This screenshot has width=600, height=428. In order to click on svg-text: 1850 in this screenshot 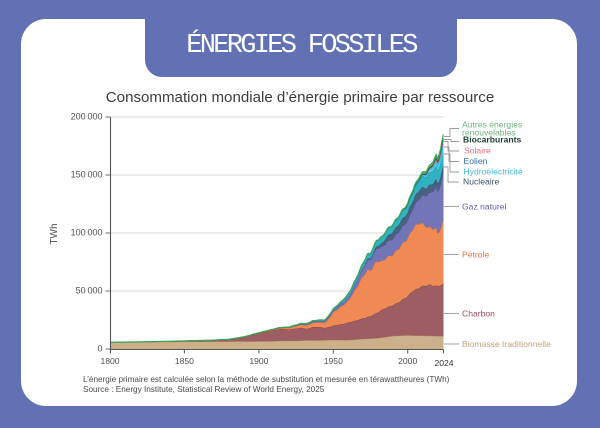, I will do `click(184, 361)`.